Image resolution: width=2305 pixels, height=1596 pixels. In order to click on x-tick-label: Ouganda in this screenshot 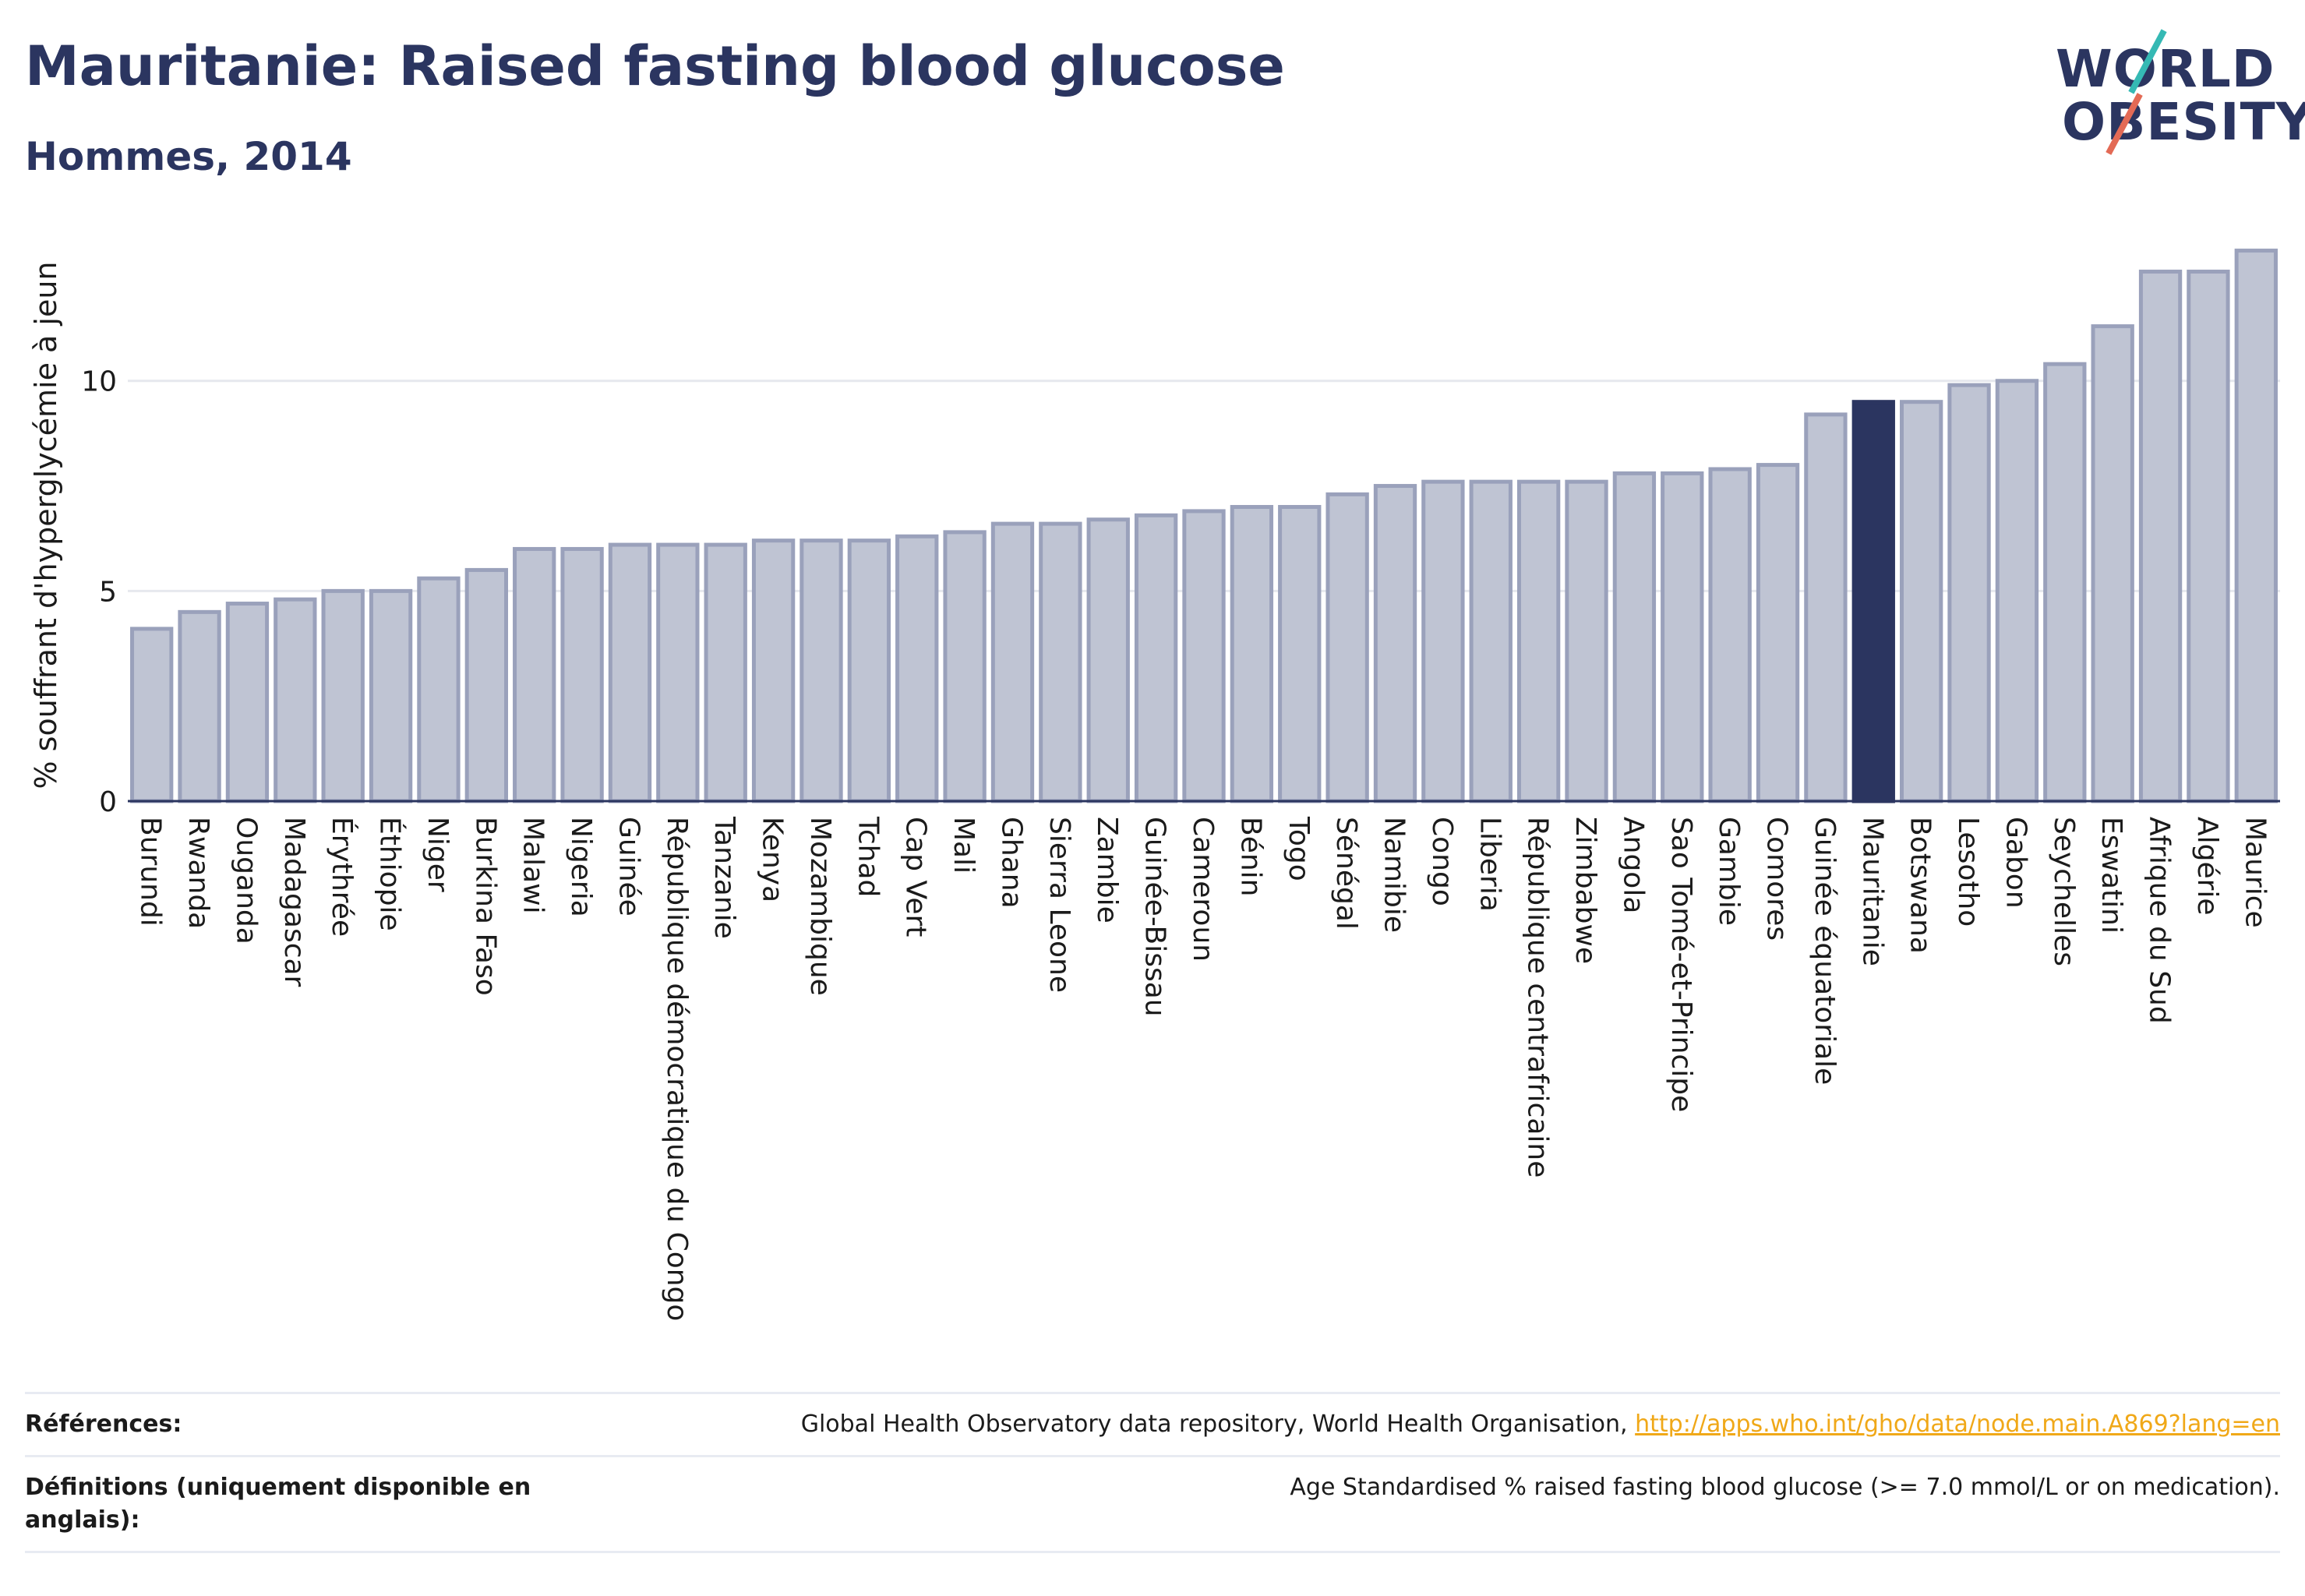, I will do `click(246, 881)`.